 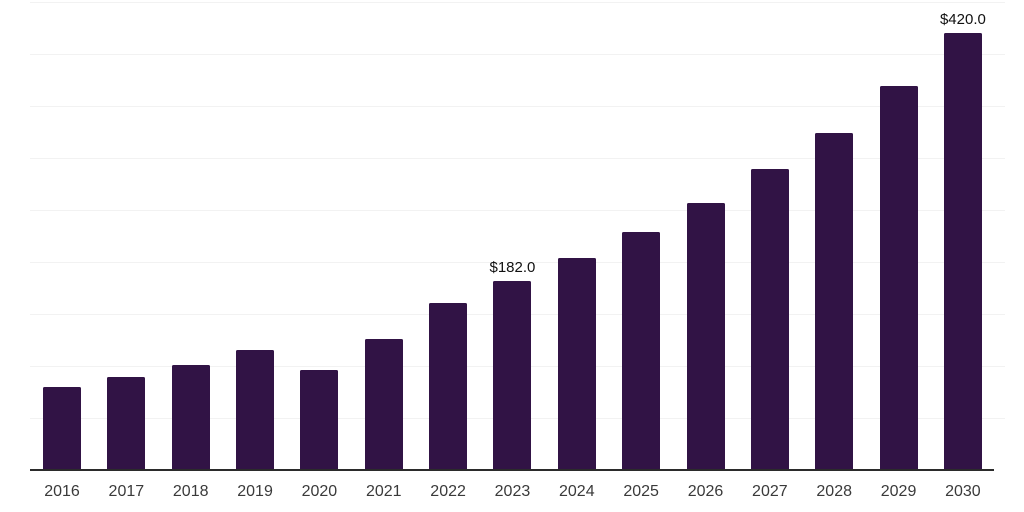 What do you see at coordinates (126, 491) in the screenshot?
I see `x-tick-label-2017: 2017` at bounding box center [126, 491].